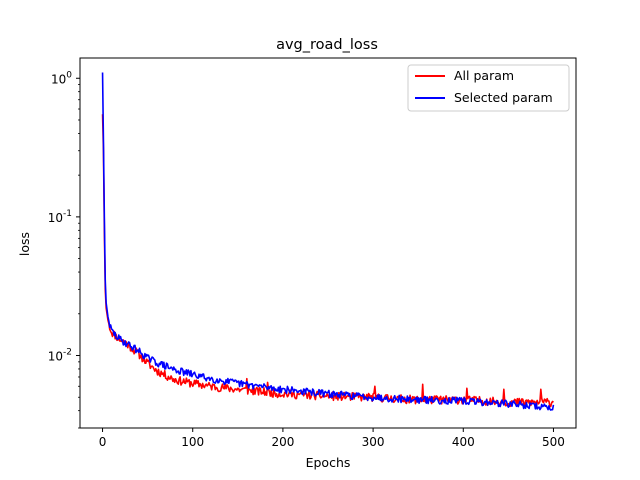 The width and height of the screenshot is (640, 480). What do you see at coordinates (24, 244) in the screenshot?
I see `y-axis-label: loss` at bounding box center [24, 244].